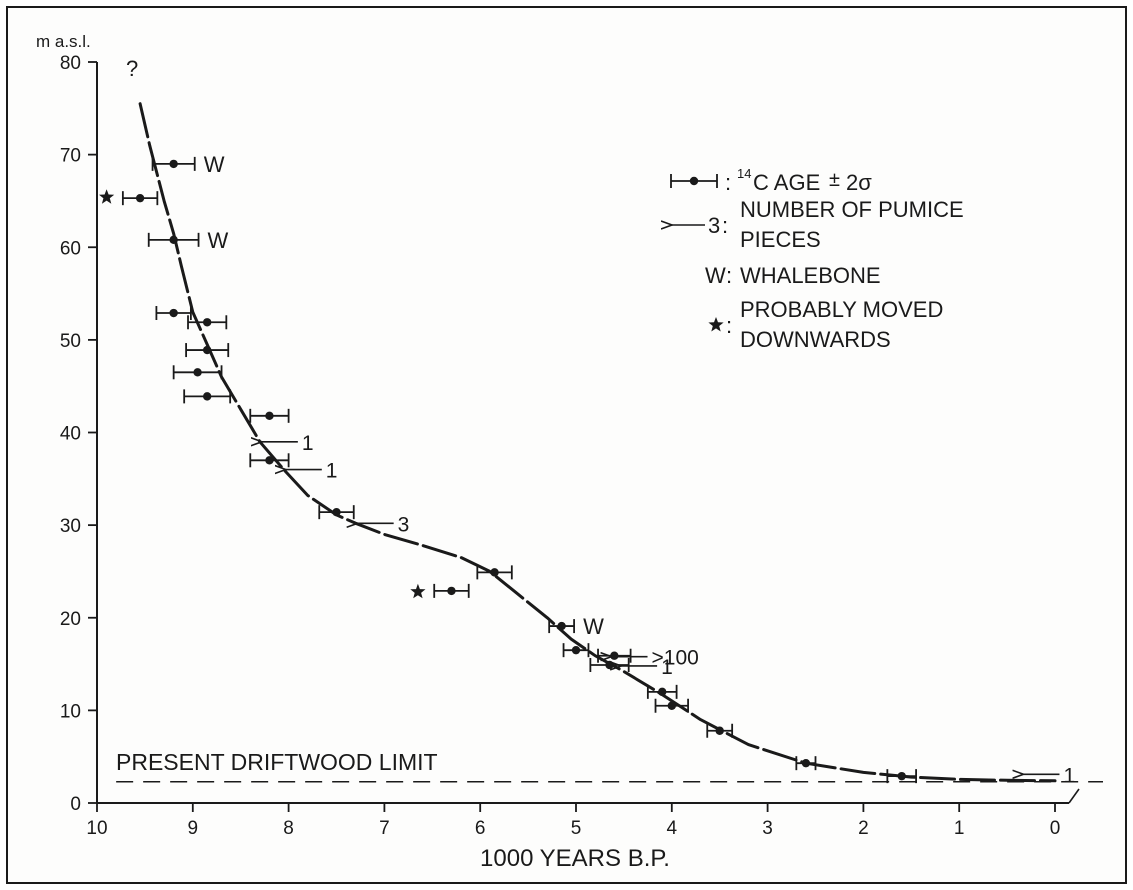 The image size is (1133, 890). Describe the element at coordinates (288, 828) in the screenshot. I see `x-tick-label: 8` at that location.